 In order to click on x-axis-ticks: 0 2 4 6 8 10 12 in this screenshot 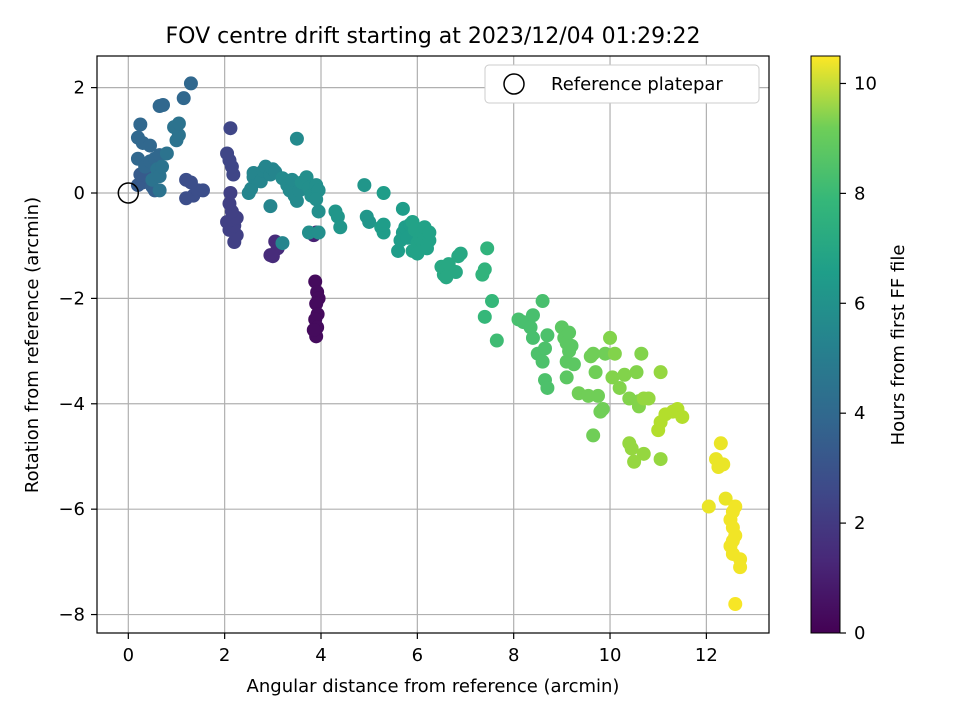, I will do `click(420, 649)`.